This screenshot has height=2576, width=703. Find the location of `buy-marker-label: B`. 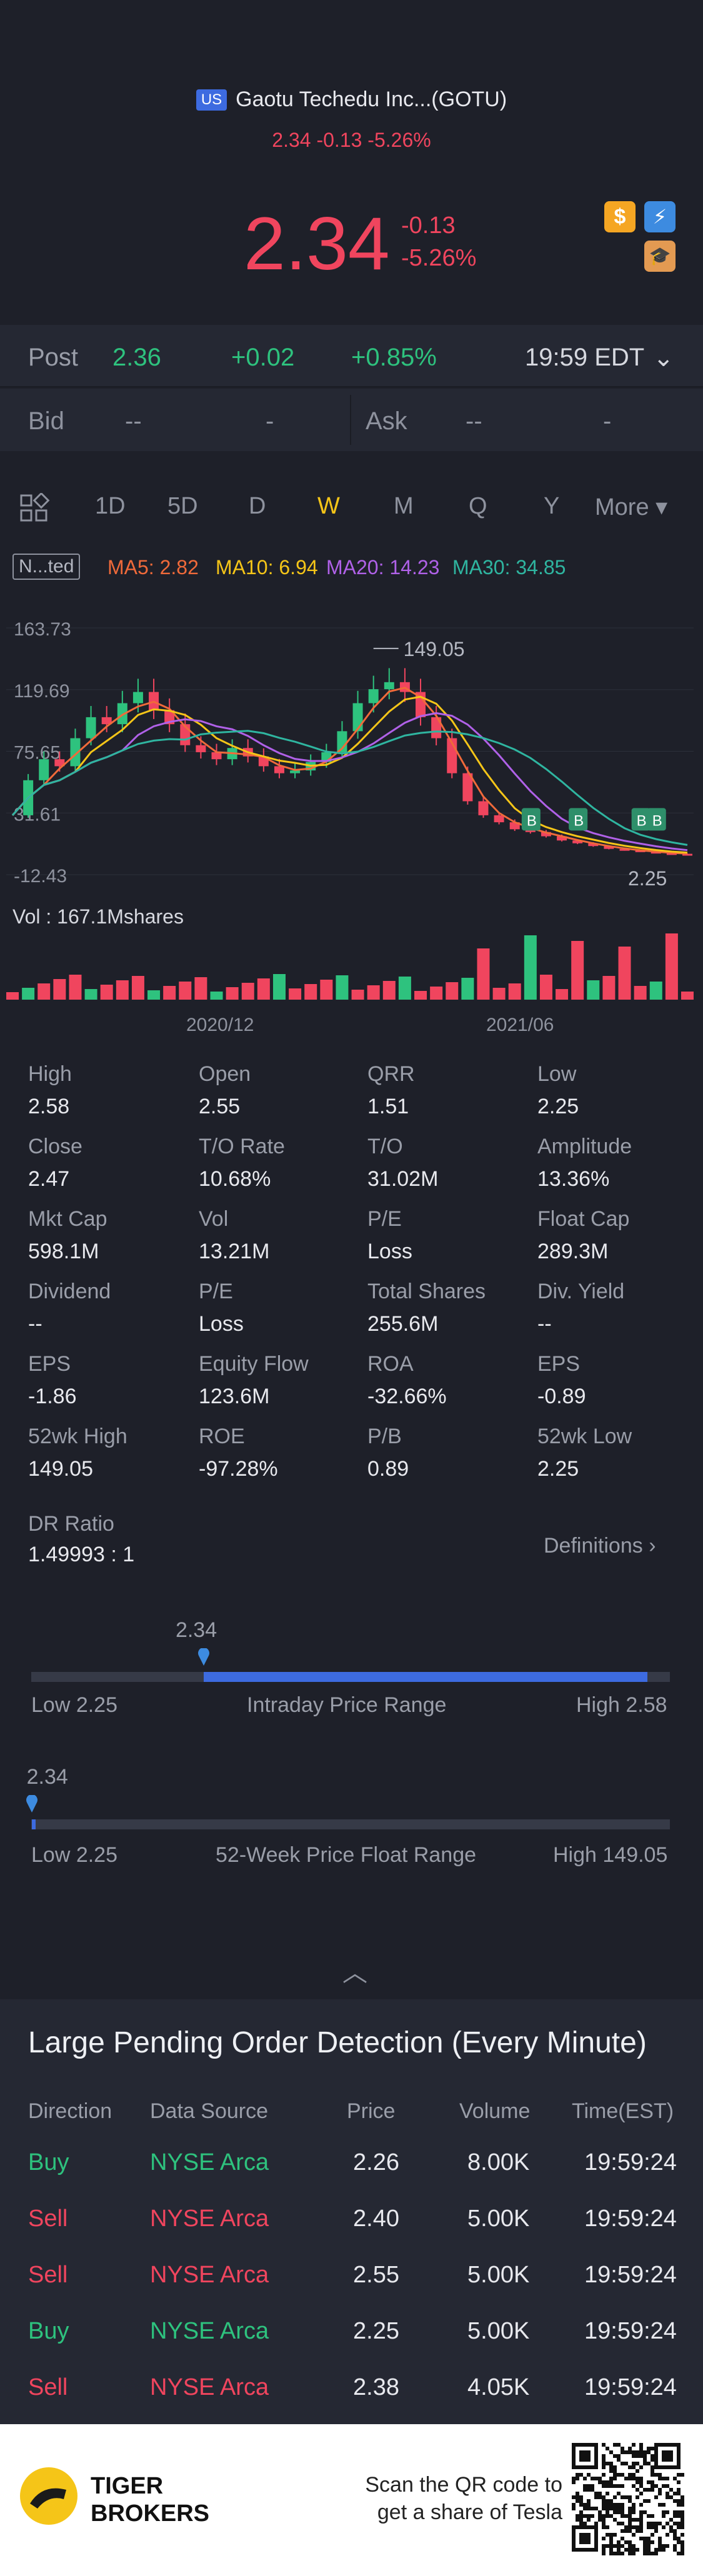

buy-marker-label: B is located at coordinates (532, 820).